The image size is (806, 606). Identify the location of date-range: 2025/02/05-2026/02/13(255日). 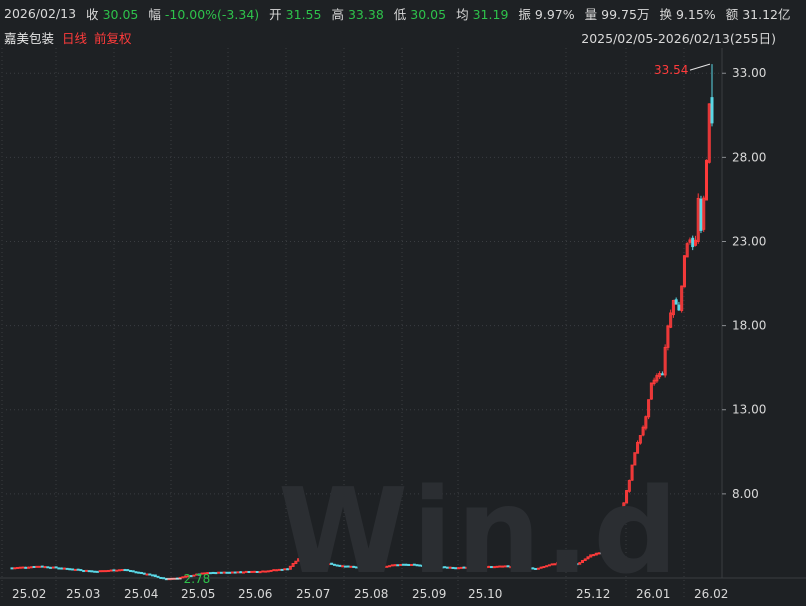
(678, 38).